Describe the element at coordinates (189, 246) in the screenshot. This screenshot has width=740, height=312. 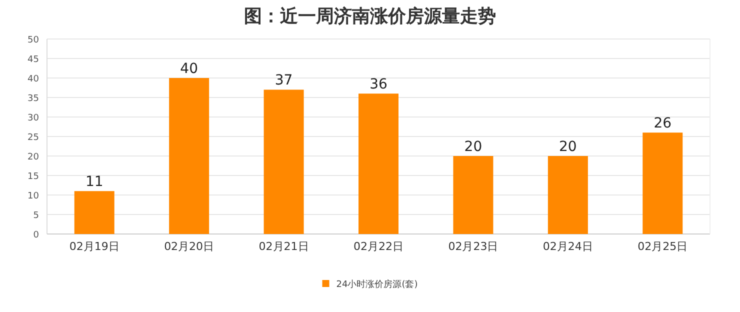
I see `x-tick-label: 02月20日` at that location.